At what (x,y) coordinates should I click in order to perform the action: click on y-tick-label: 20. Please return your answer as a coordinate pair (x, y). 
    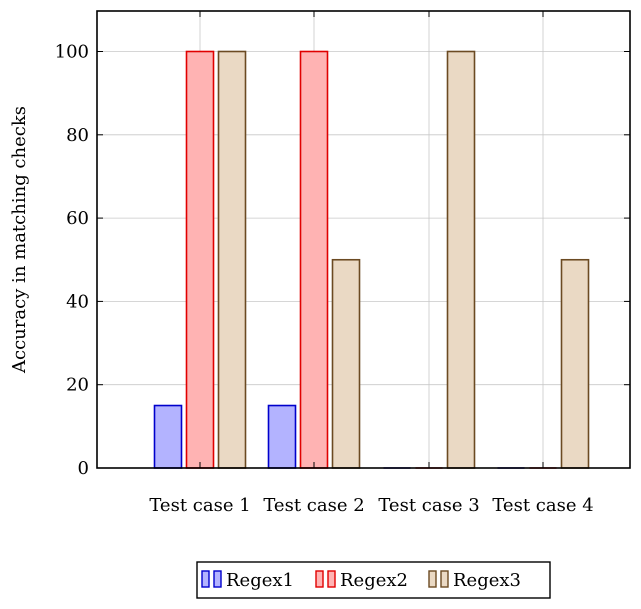
    Looking at the image, I should click on (77, 385).